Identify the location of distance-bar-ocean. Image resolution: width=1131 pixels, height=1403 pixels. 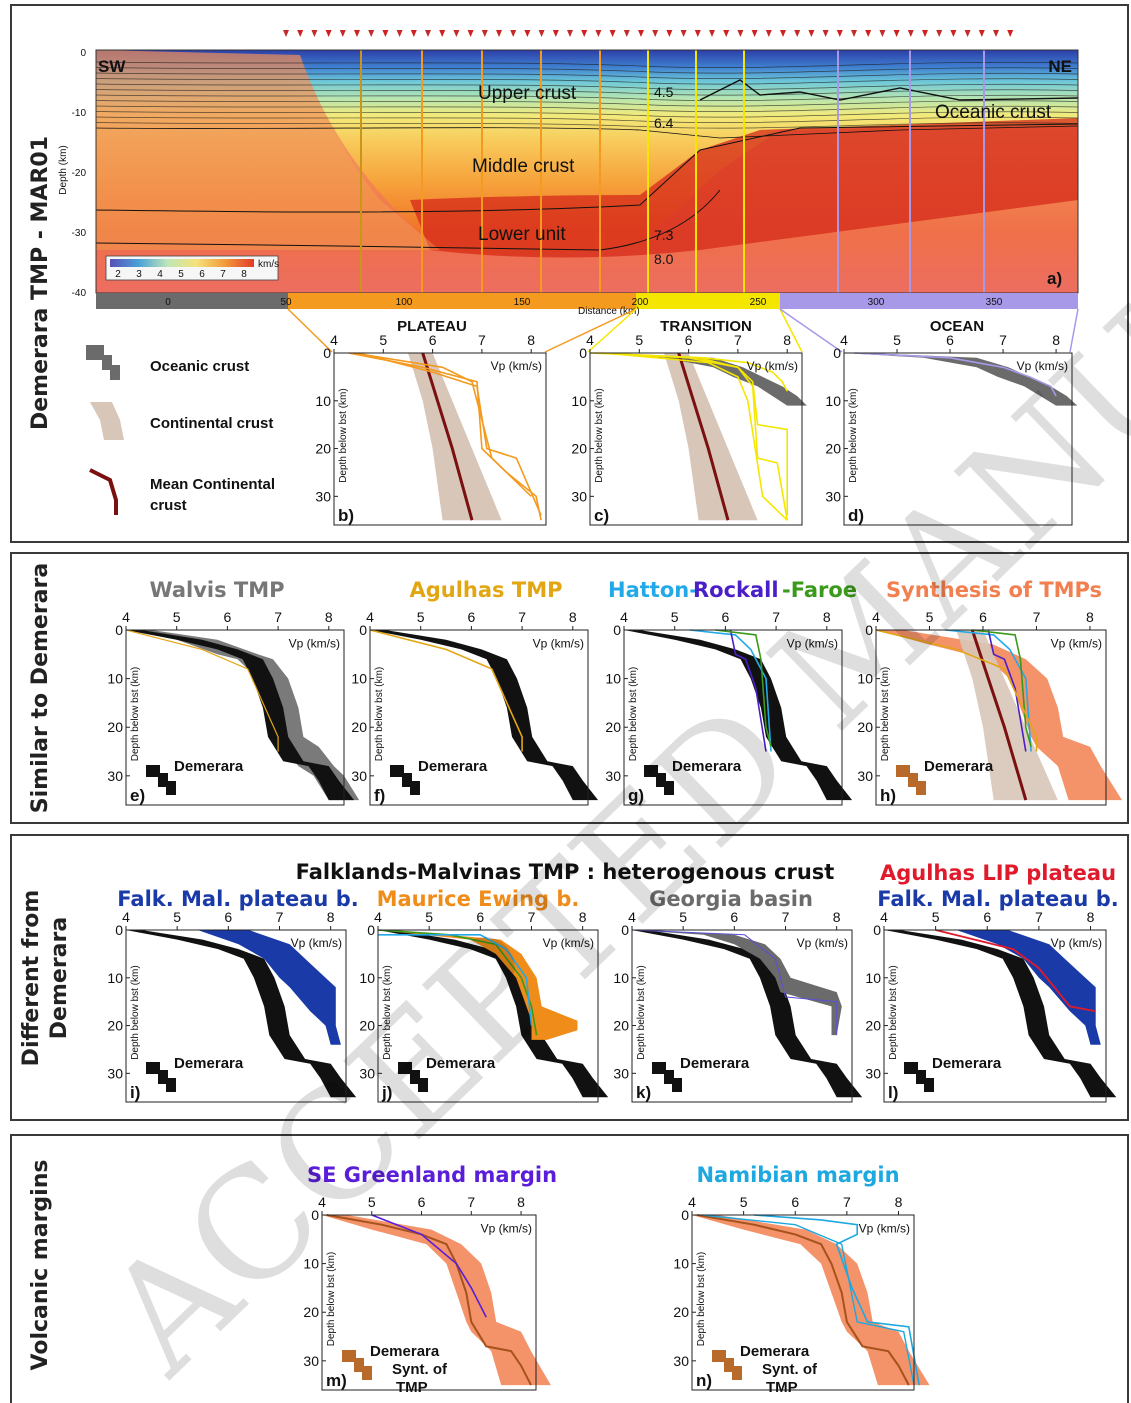
(929, 301).